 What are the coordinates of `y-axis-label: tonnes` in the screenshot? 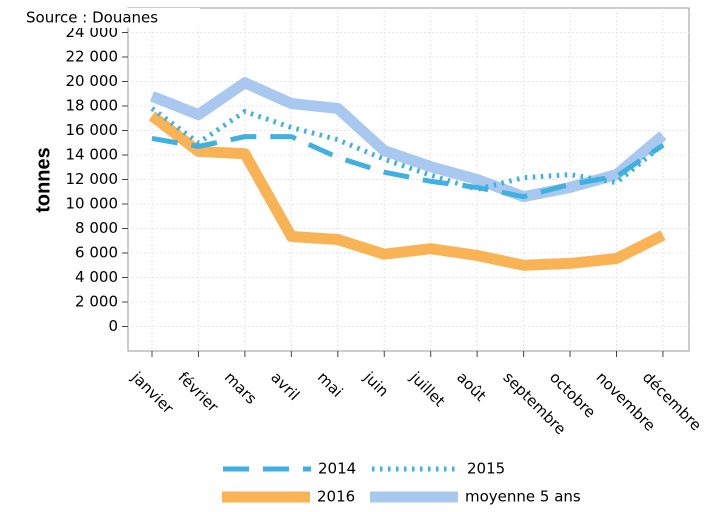 It's located at (43, 180).